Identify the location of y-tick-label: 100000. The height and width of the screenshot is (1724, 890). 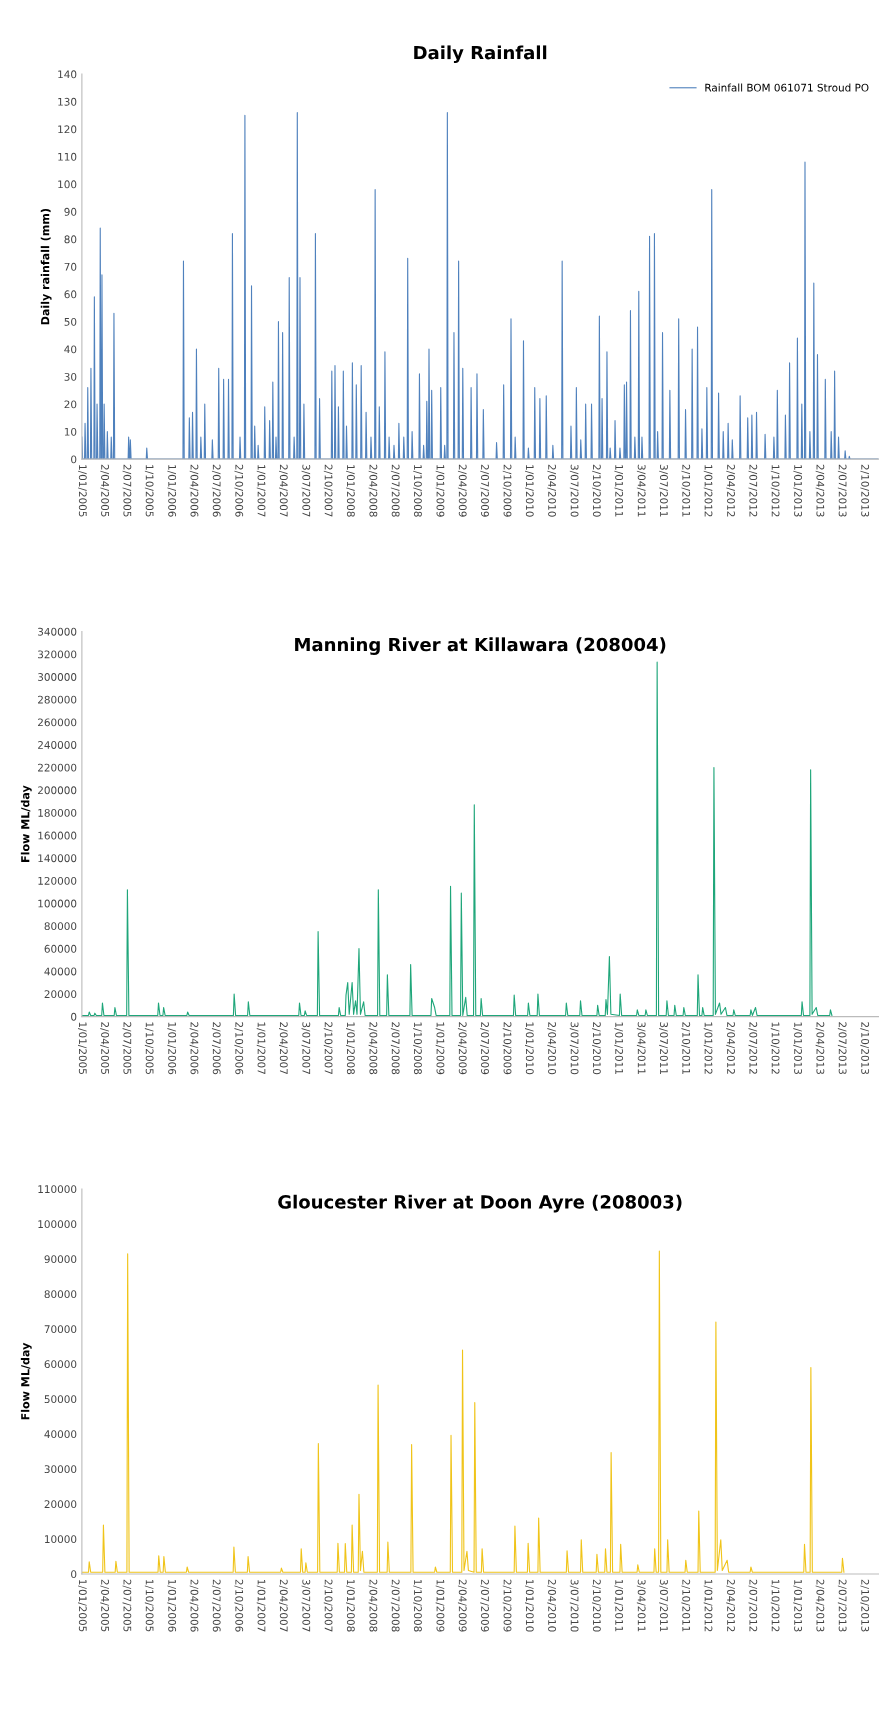
(57, 1224).